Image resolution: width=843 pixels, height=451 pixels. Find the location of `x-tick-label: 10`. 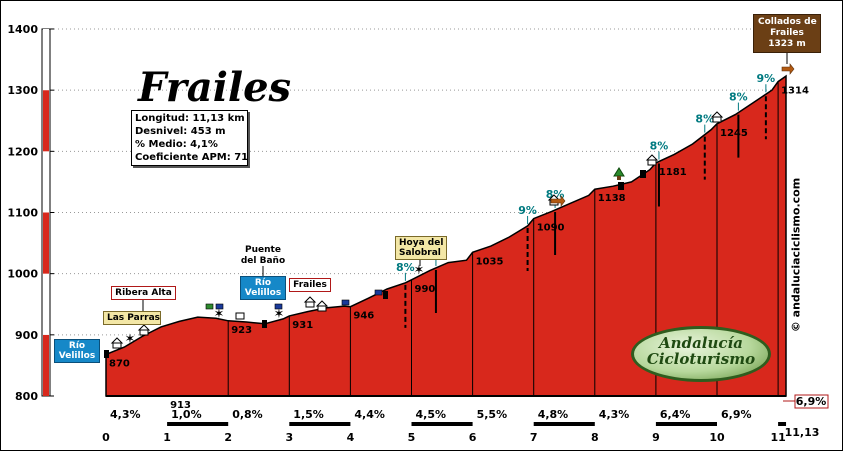

x-tick-label: 10 is located at coordinates (717, 437).